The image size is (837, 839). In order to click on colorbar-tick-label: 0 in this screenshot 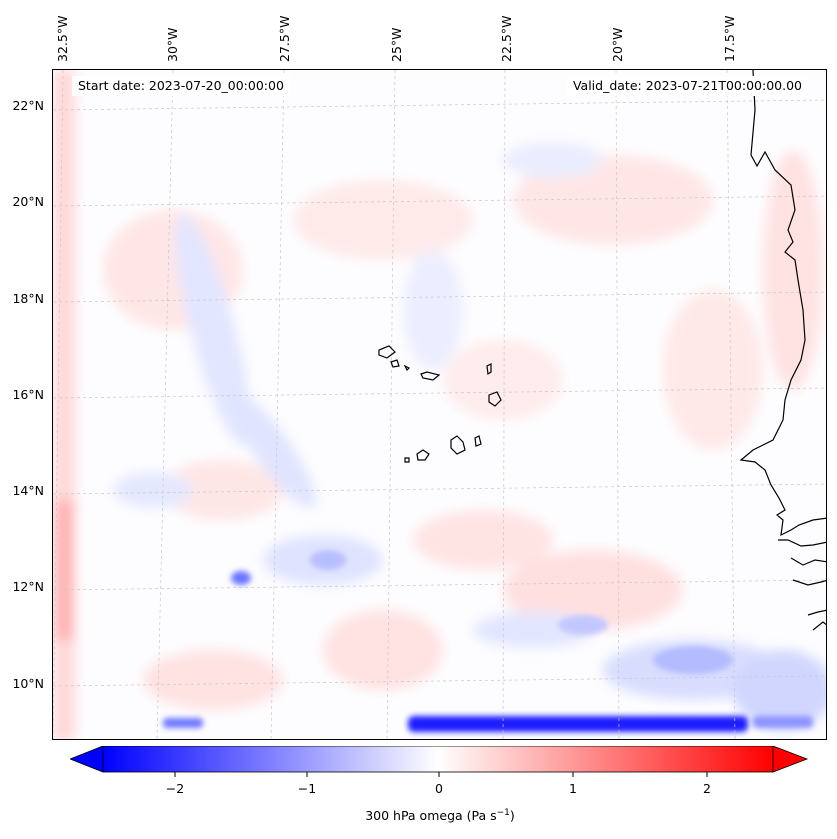, I will do `click(439, 788)`.